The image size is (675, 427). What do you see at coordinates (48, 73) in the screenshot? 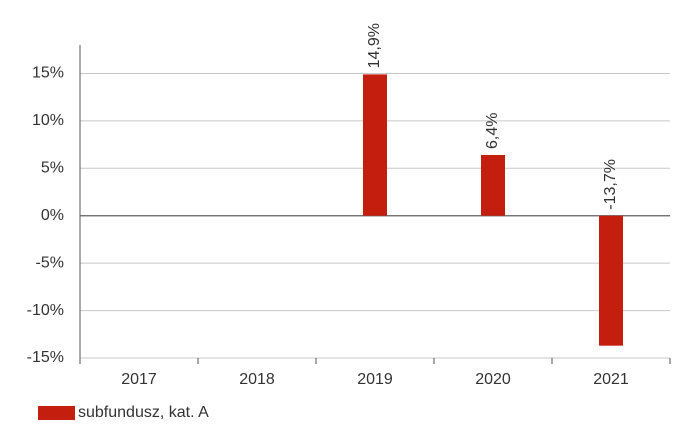
I see `y-tick-label: 15%` at bounding box center [48, 73].